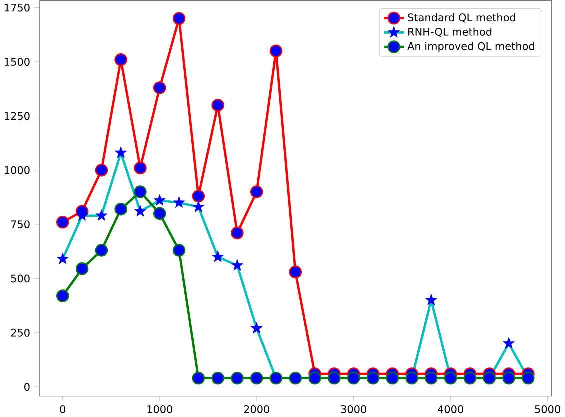 The height and width of the screenshot is (417, 565). I want to click on x-tick-label: 1000, so click(160, 409).